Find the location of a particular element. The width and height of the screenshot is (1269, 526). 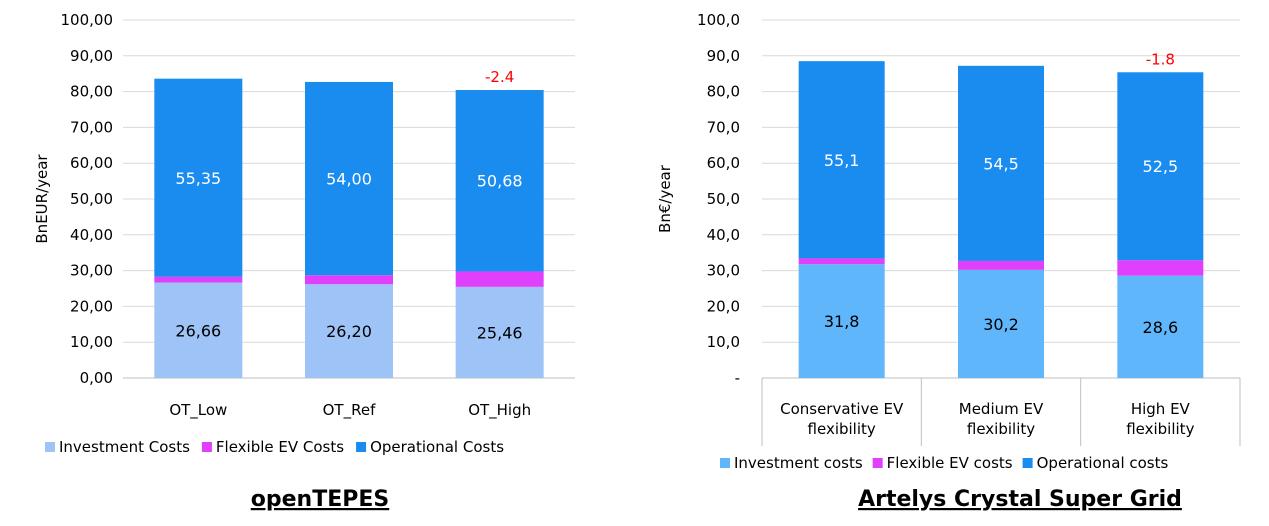

legend-label: Investment Costs is located at coordinates (124, 447).